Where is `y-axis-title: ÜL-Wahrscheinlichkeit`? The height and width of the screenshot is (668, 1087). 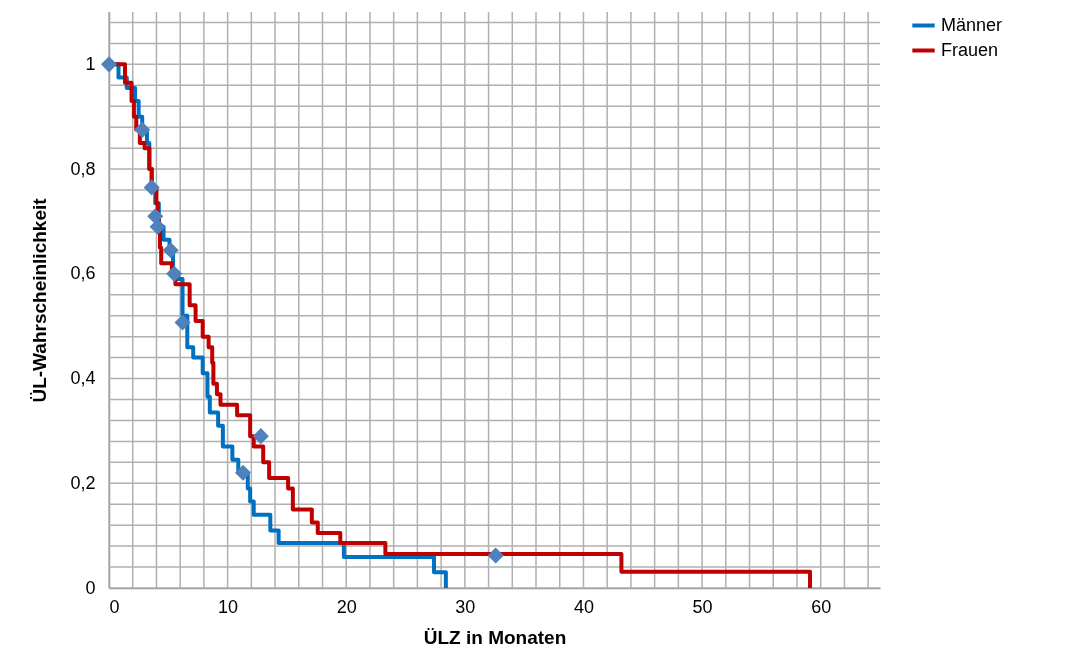 y-axis-title: ÜL-Wahrscheinlichkeit is located at coordinates (40, 300).